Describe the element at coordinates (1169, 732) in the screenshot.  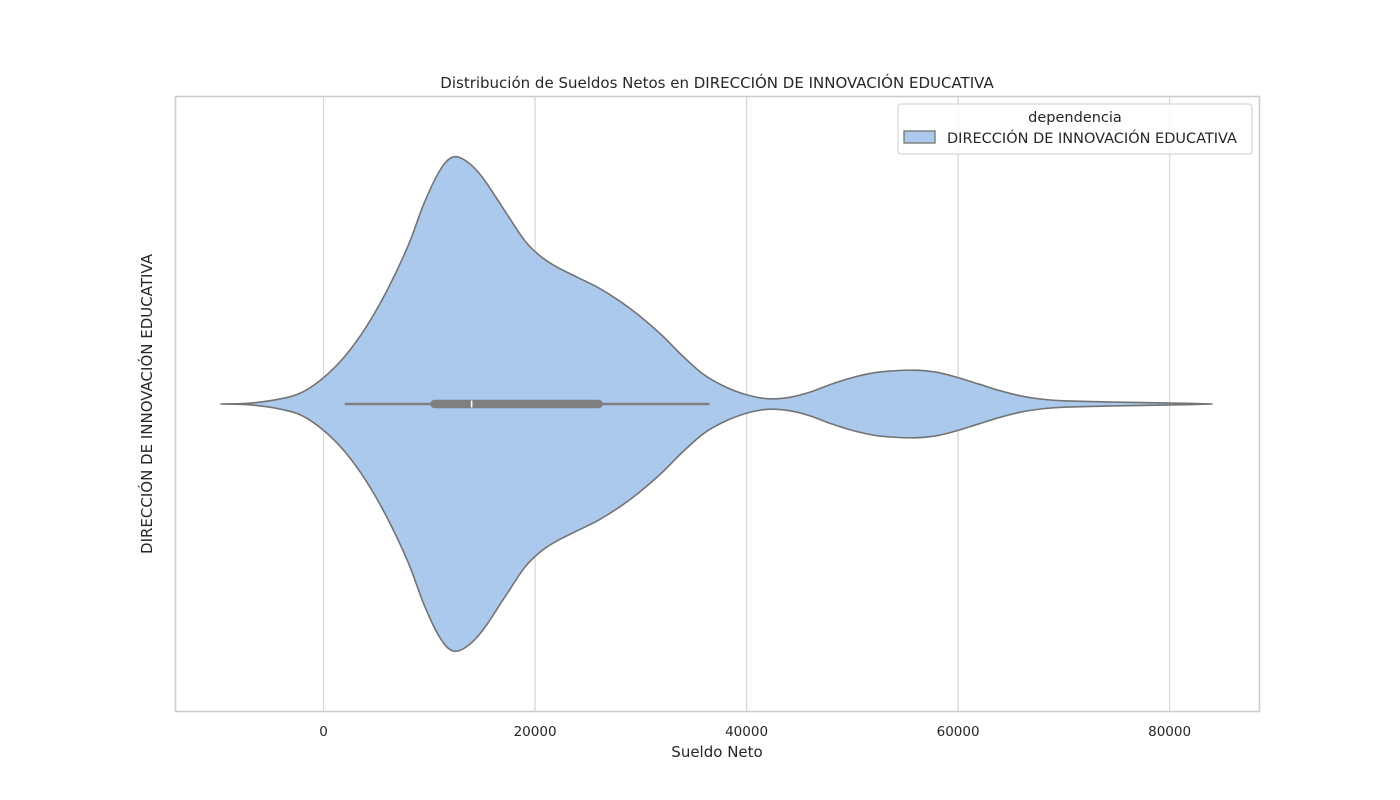
I see `x-tick-label: 80000` at that location.